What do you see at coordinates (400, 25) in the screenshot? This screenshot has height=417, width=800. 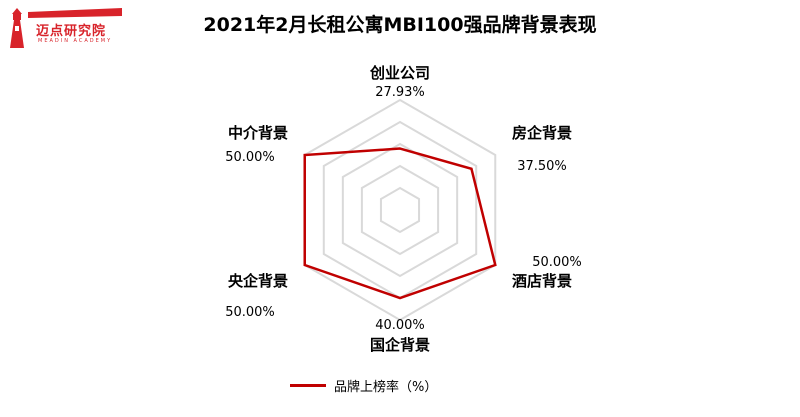 I see `chart-title: 2021年2月长租公寓MBI100强品牌背景表现` at bounding box center [400, 25].